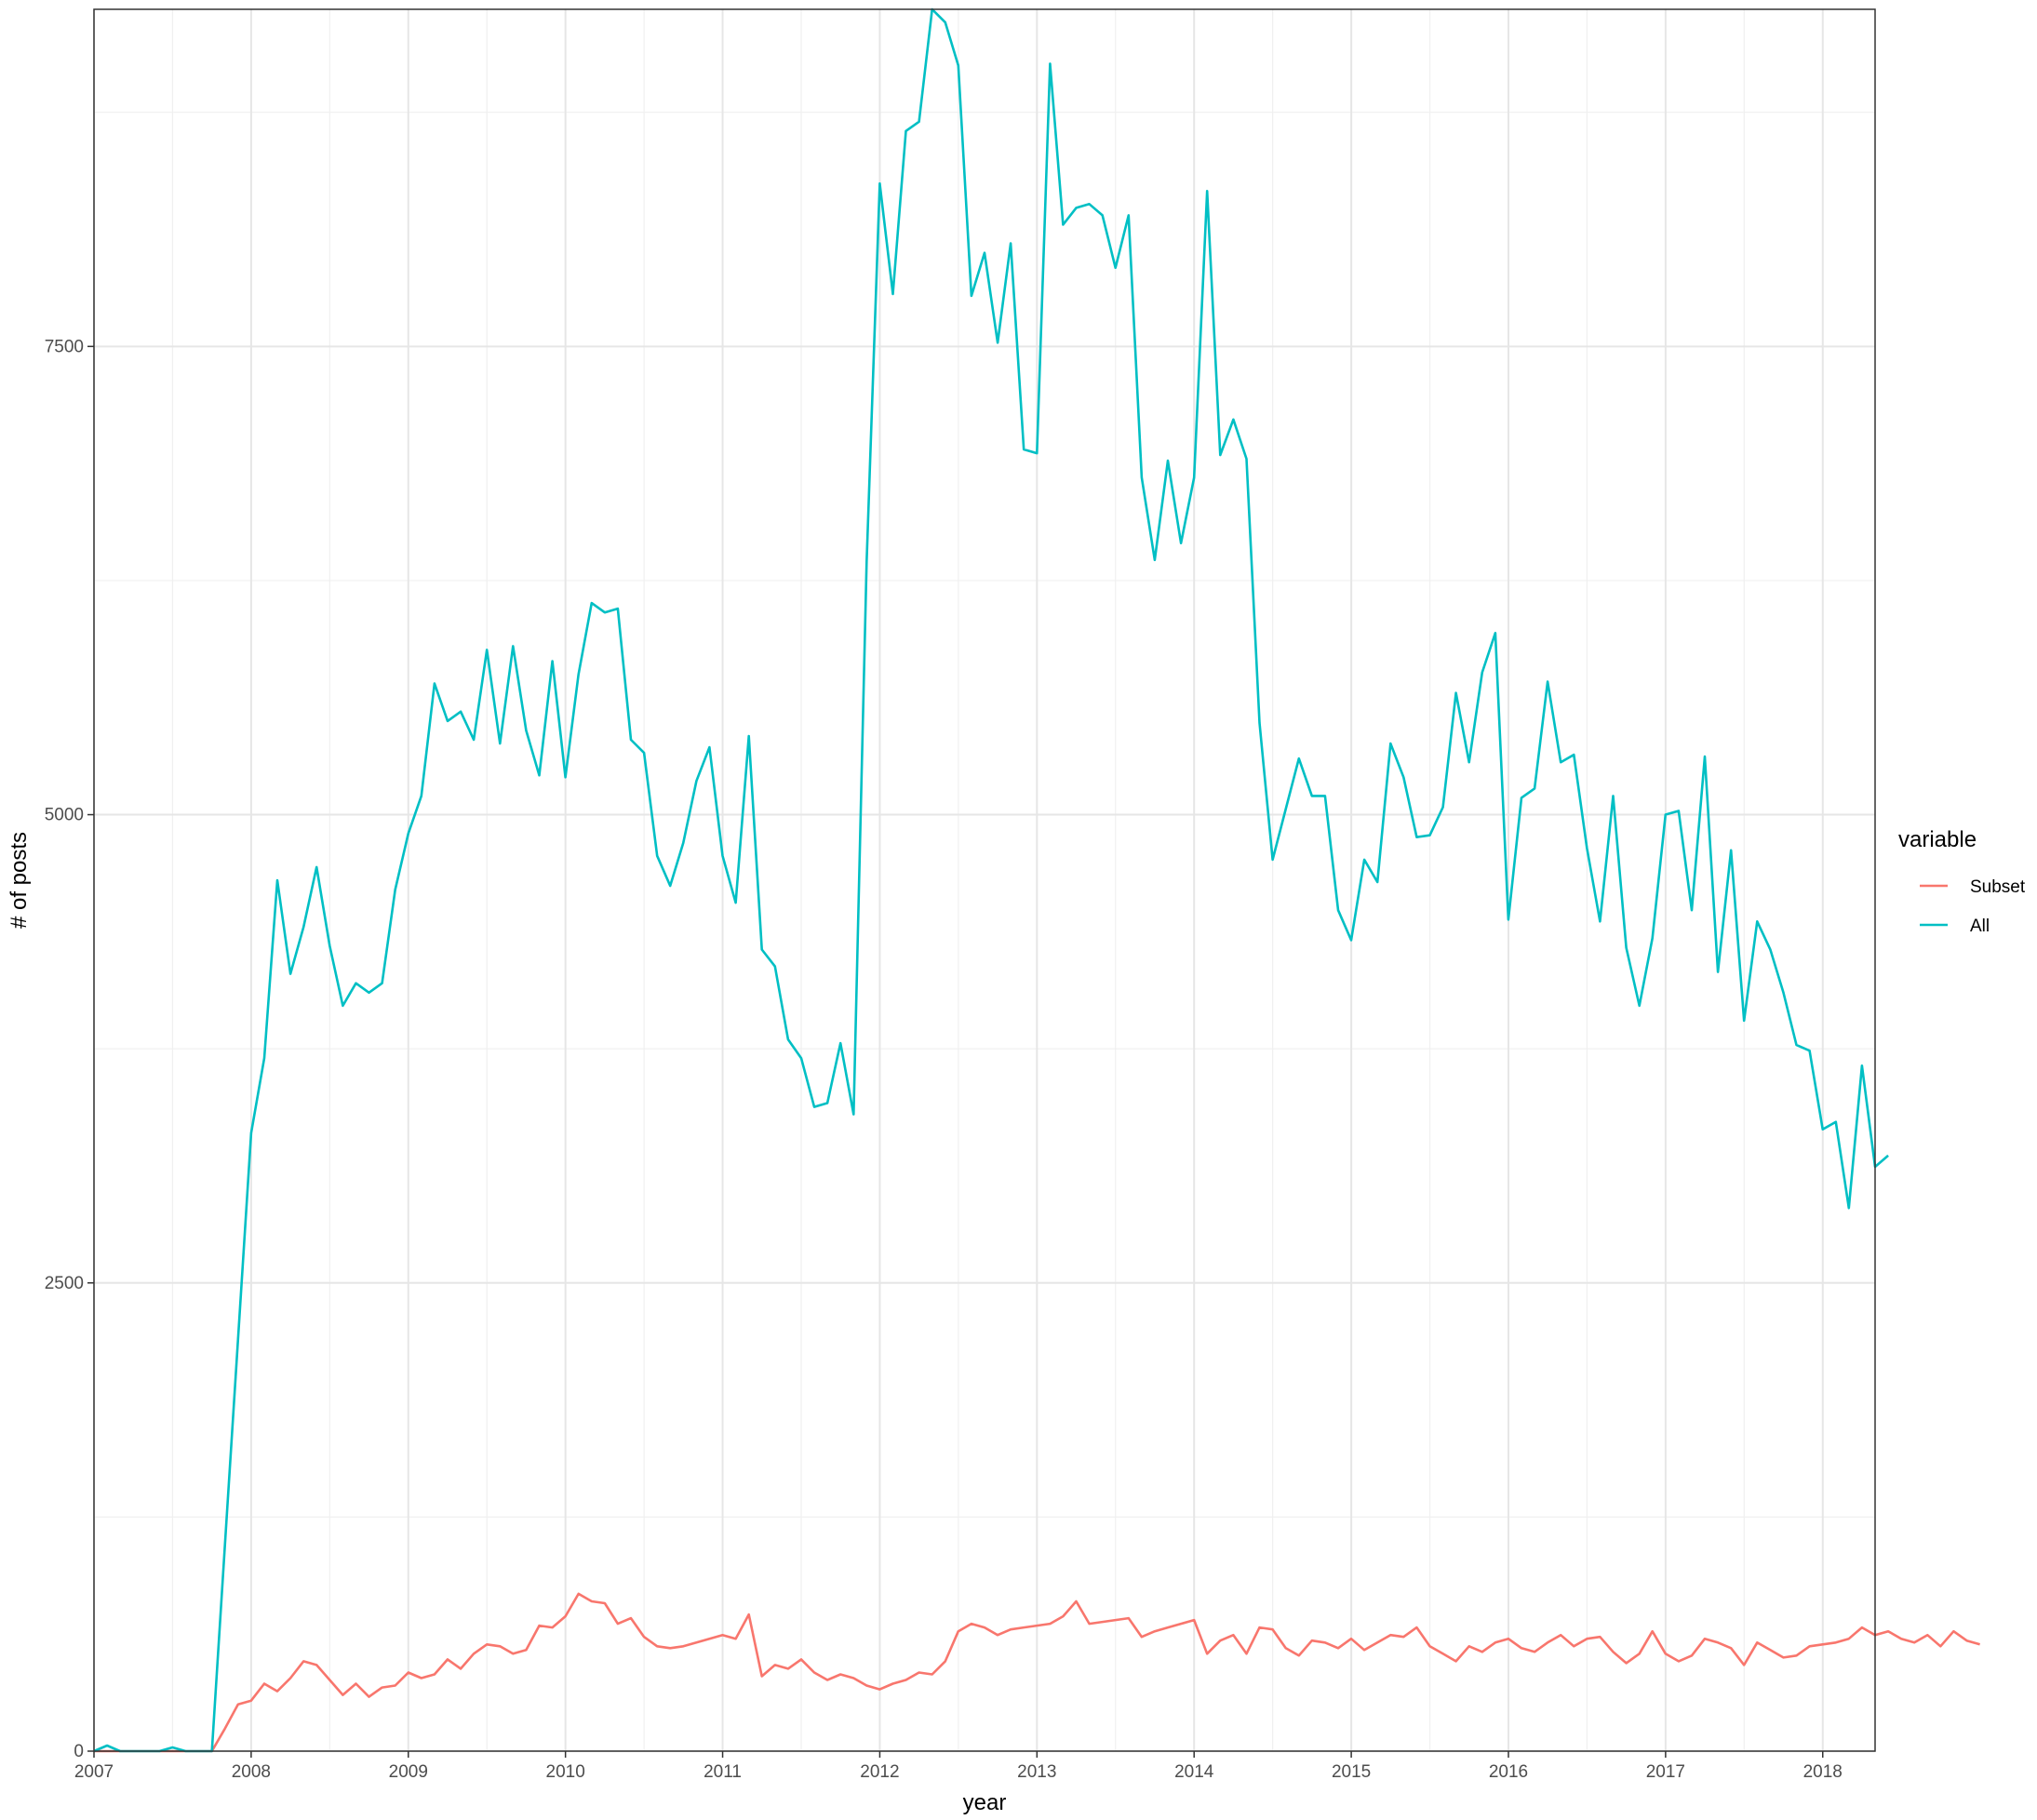 The height and width of the screenshot is (1820, 2037). I want to click on x-tick-label: 2008, so click(251, 1772).